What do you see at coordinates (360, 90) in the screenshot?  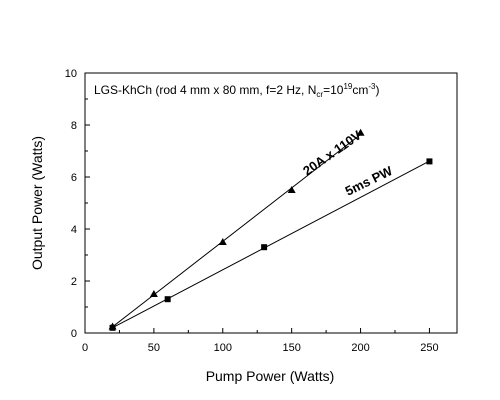 I see `annotation-unit: cm` at bounding box center [360, 90].